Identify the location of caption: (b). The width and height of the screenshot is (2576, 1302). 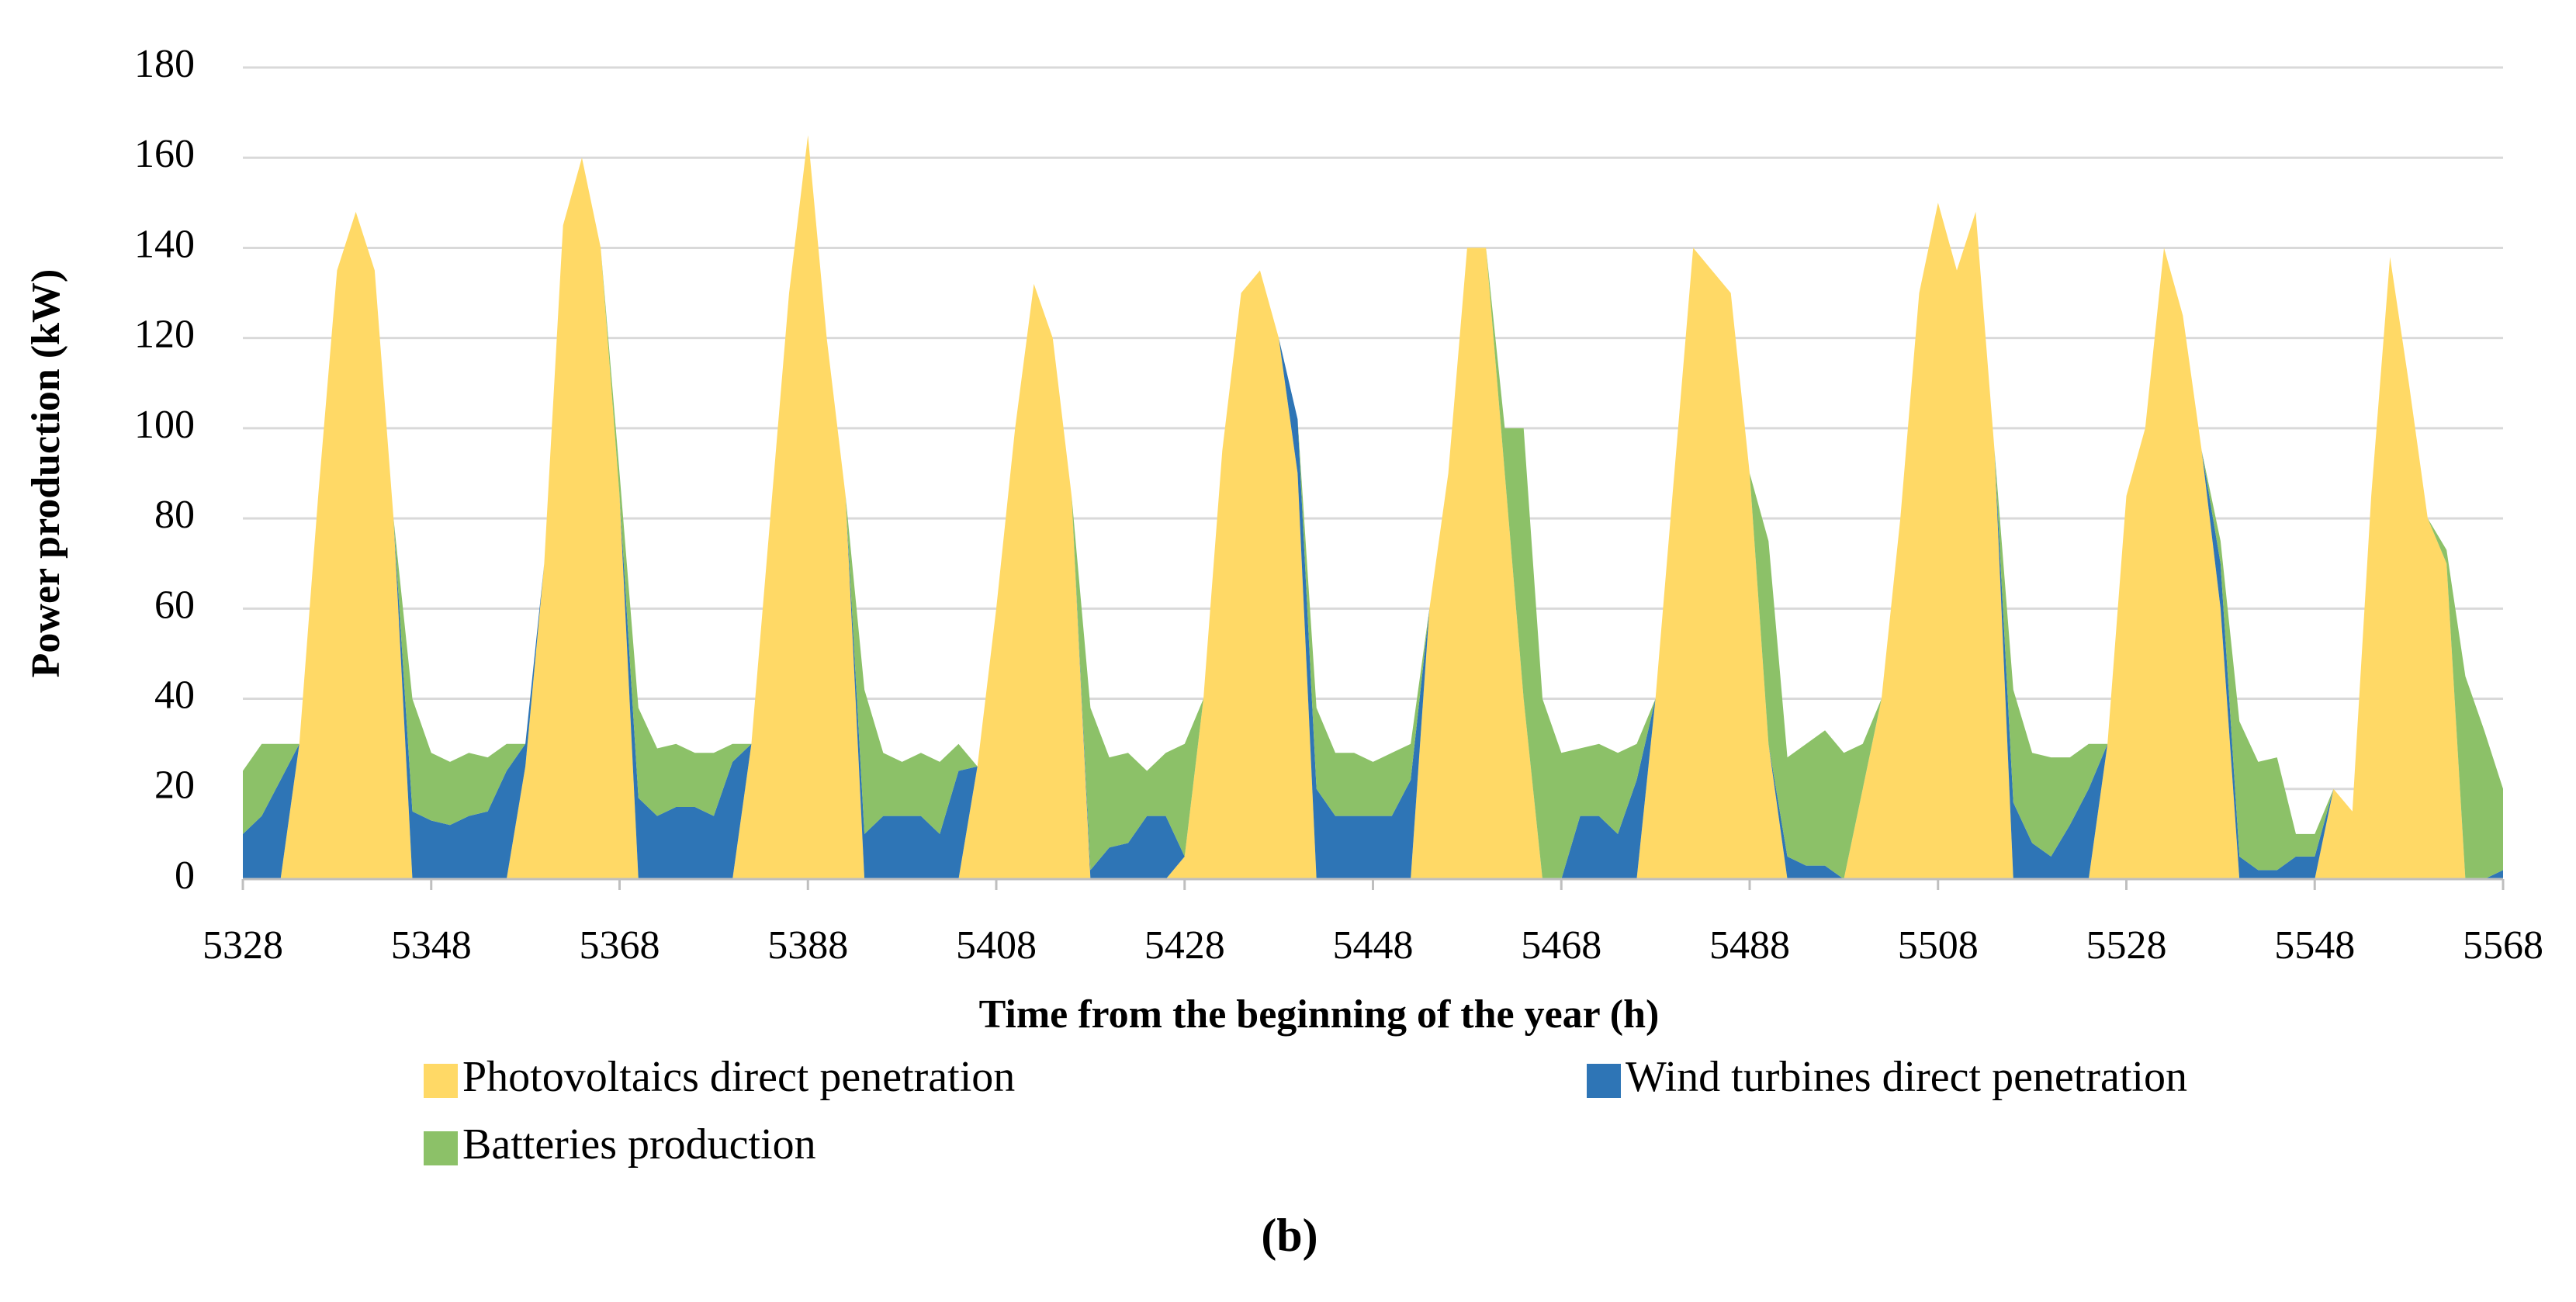
(1289, 1235).